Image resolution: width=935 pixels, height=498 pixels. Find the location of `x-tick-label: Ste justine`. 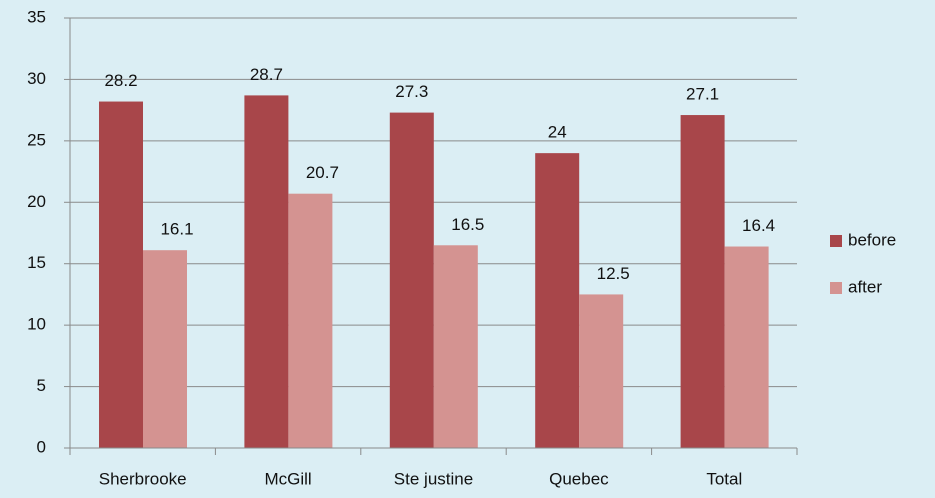

x-tick-label: Ste justine is located at coordinates (433, 478).